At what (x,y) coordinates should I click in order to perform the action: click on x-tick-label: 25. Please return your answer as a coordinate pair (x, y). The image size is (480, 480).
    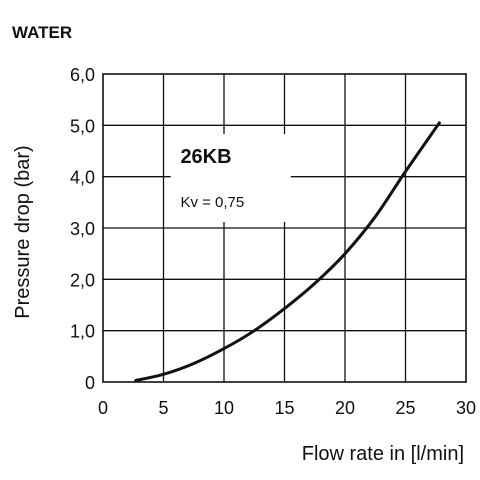
    Looking at the image, I should click on (405, 408).